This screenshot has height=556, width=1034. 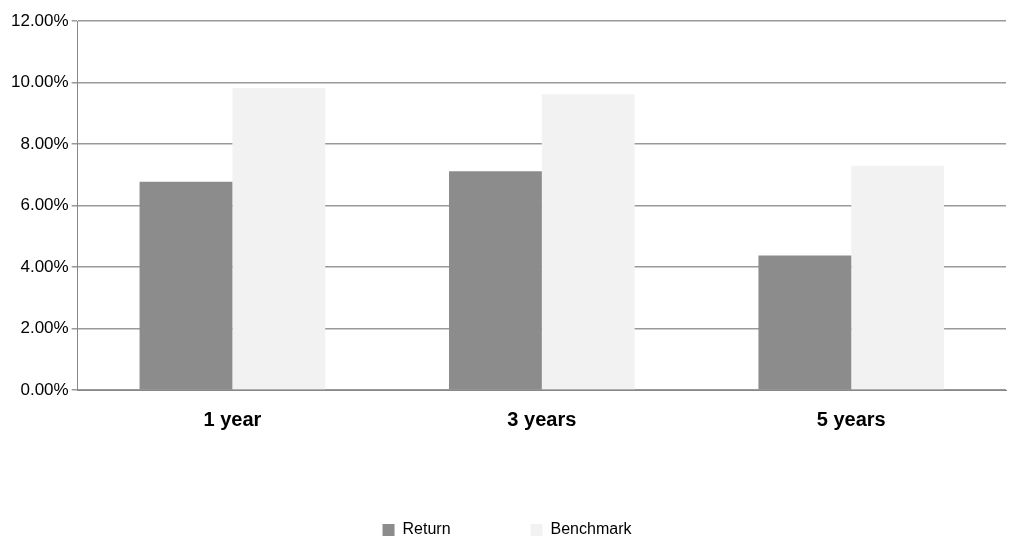 What do you see at coordinates (426, 529) in the screenshot?
I see `legend-label: Return` at bounding box center [426, 529].